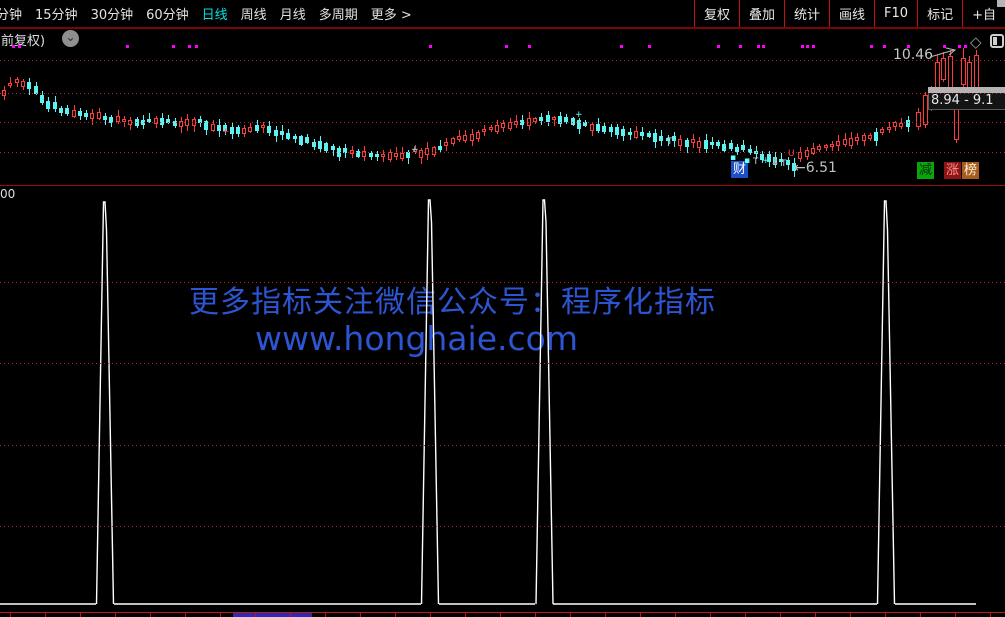 This screenshot has height=617, width=1005. I want to click on chevron-down-icon: ⌄, so click(70, 38).